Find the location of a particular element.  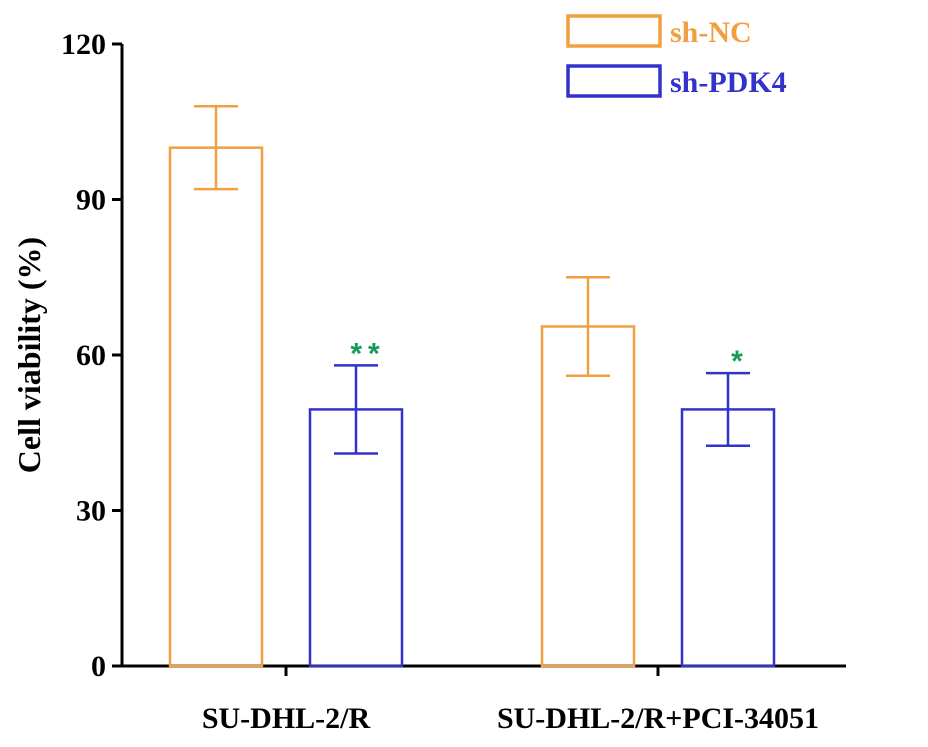

y-tick-label: 30 is located at coordinates (91, 511).